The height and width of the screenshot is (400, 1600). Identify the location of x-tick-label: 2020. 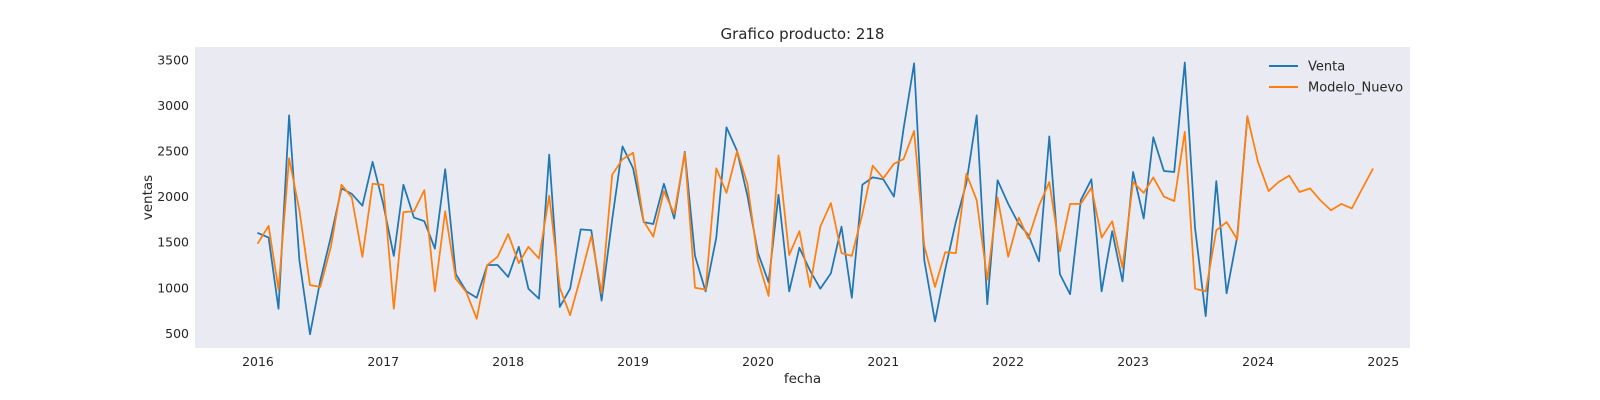
(758, 361).